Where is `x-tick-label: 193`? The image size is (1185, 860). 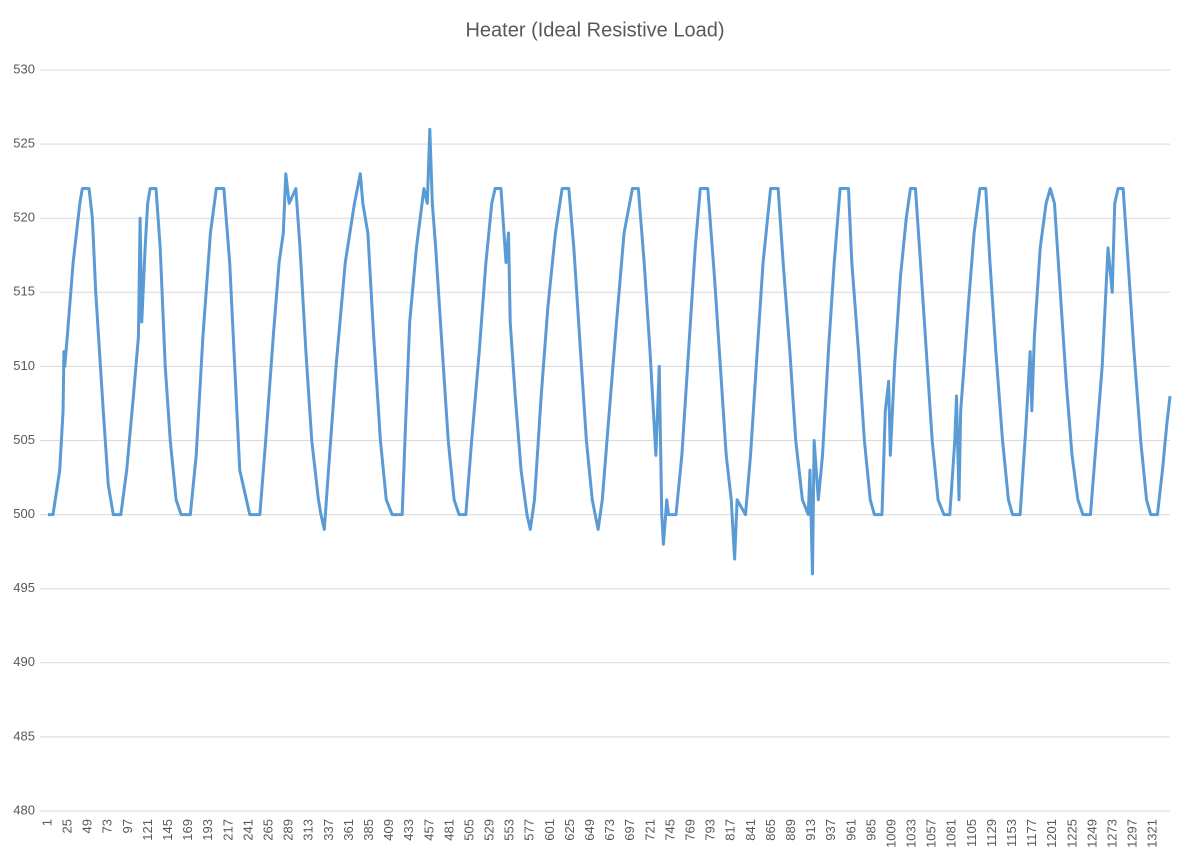
x-tick-label: 193 is located at coordinates (207, 830).